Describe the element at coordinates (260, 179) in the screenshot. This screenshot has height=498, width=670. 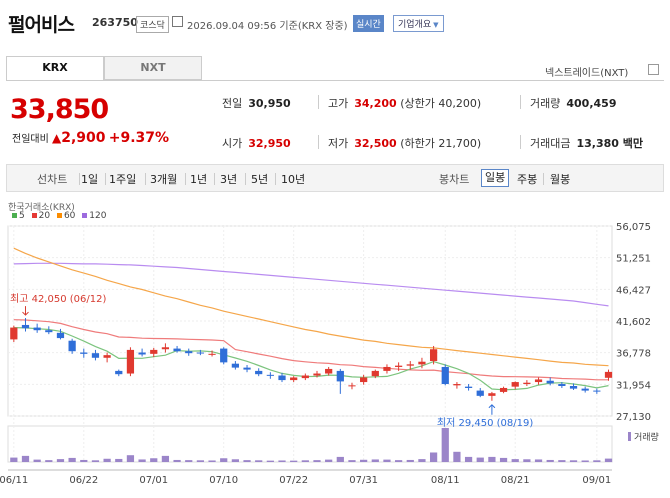
I see `period-5y: 5년` at that location.